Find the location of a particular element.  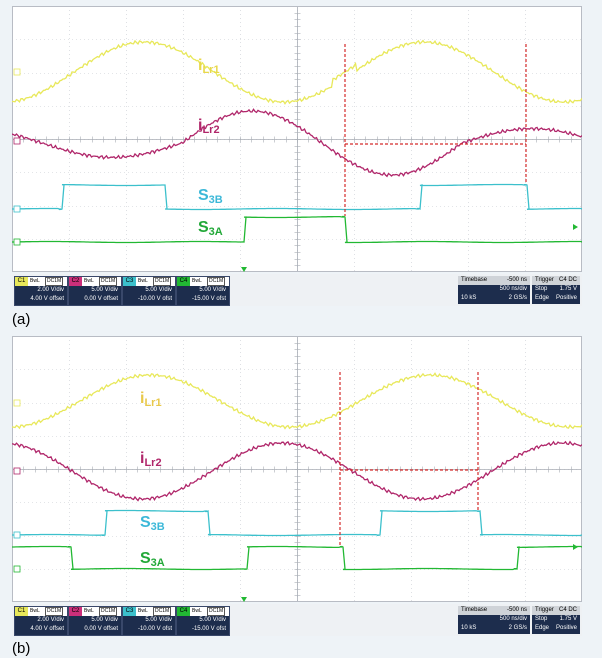

trace-s3b-b is located at coordinates (297, 523).